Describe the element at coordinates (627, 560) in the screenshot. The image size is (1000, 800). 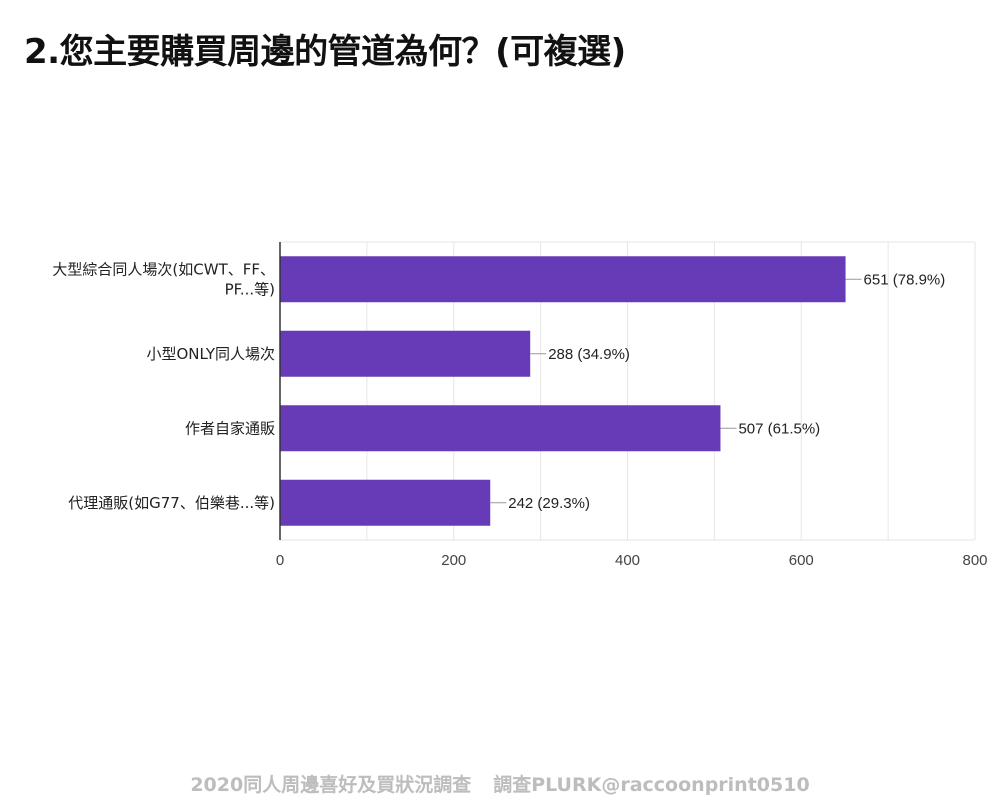
I see `x-tick-label: 400` at that location.